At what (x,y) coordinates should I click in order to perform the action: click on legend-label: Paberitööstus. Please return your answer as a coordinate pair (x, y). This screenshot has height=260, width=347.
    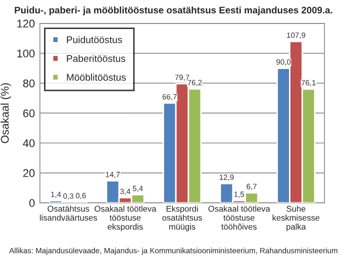
    Looking at the image, I should click on (96, 58).